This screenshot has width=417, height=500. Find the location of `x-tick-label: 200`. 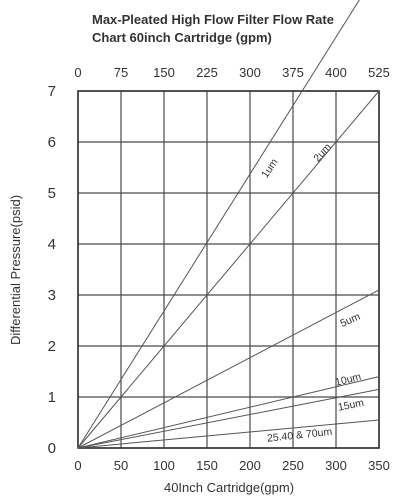

x-tick-label: 200 is located at coordinates (250, 465).